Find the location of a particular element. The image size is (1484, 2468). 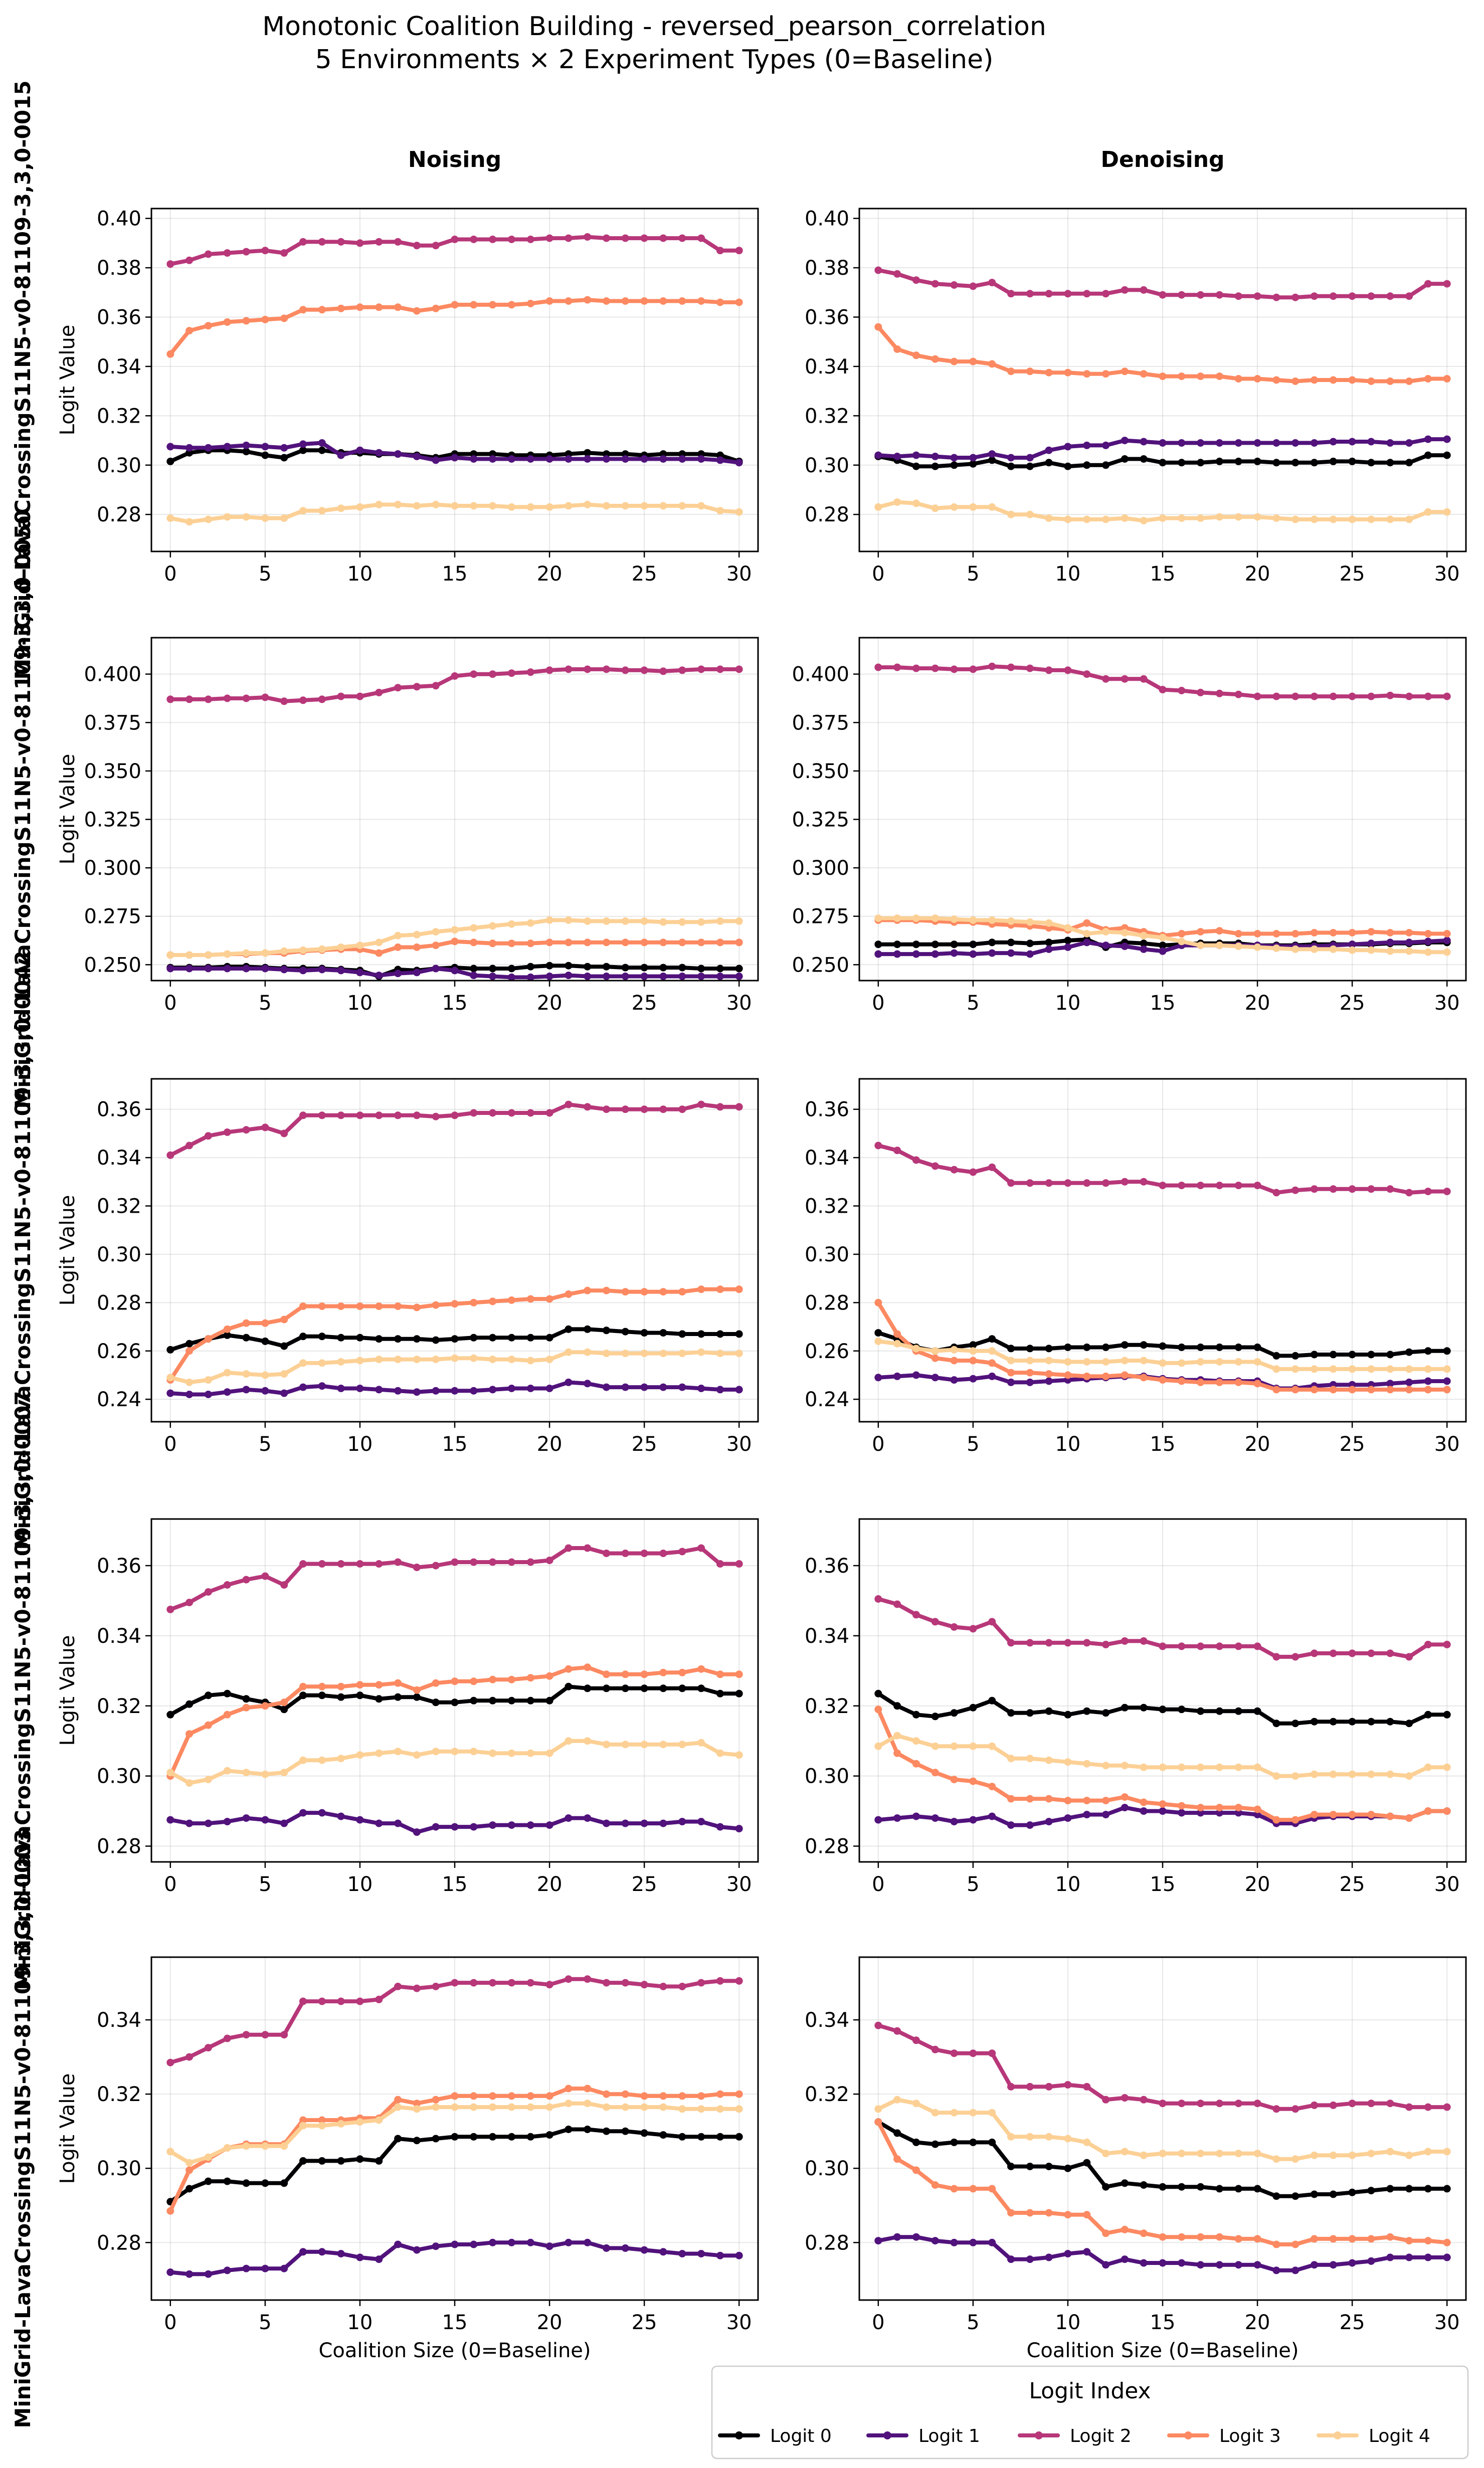

legend-label-logit-2: Logit 2 is located at coordinates (1101, 2436).